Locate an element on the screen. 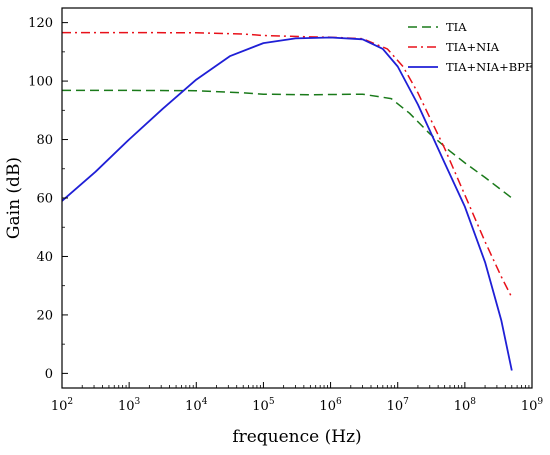 Image resolution: width=550 pixels, height=455 pixels. x-tick-exponent: 4 is located at coordinates (205, 402).